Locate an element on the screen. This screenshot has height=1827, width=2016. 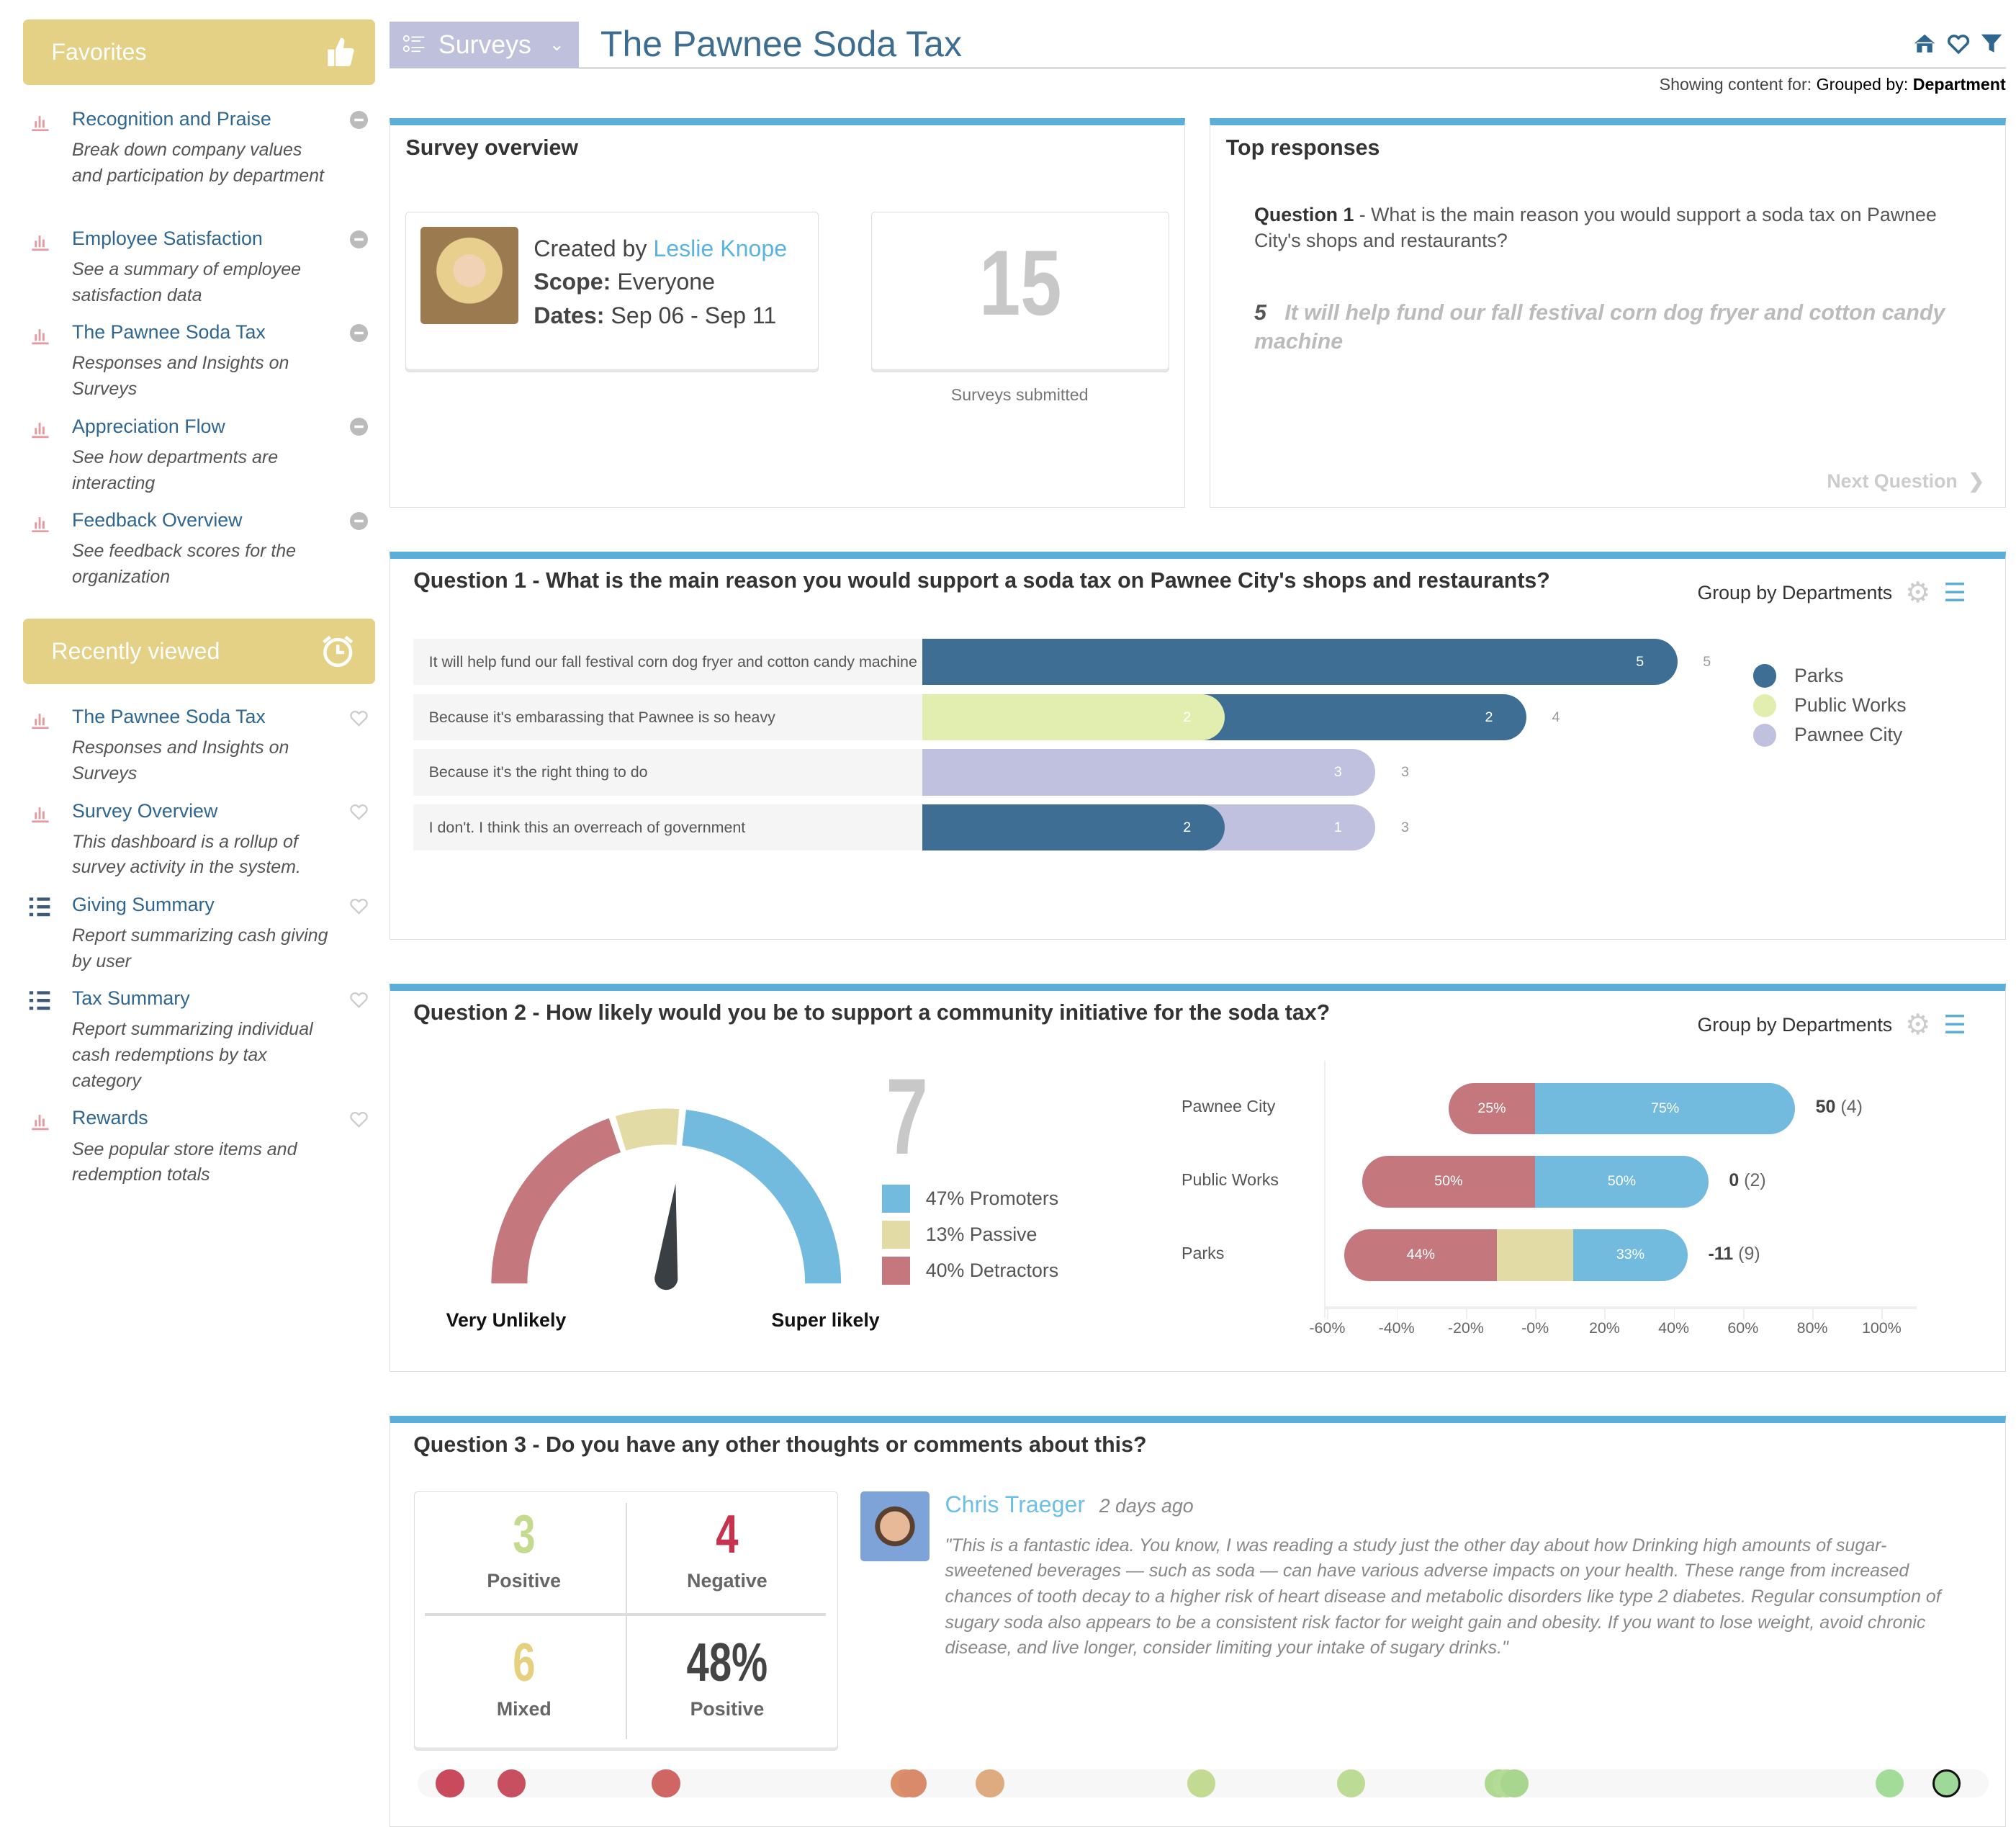
legend-public-works: Public Works is located at coordinates (1829, 705).